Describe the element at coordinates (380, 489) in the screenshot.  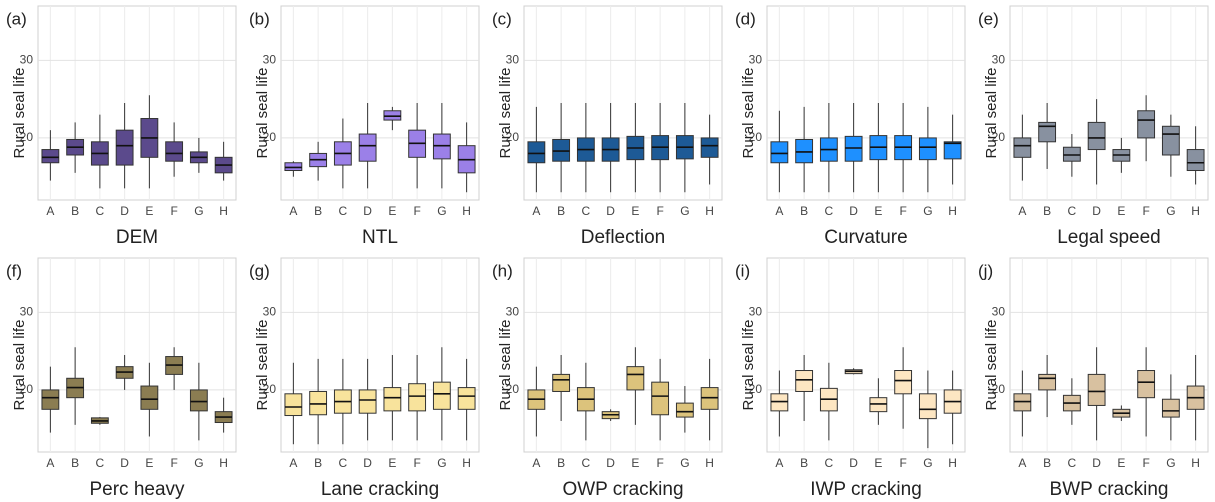
I see `x-axis-label: Lane cracking` at that location.